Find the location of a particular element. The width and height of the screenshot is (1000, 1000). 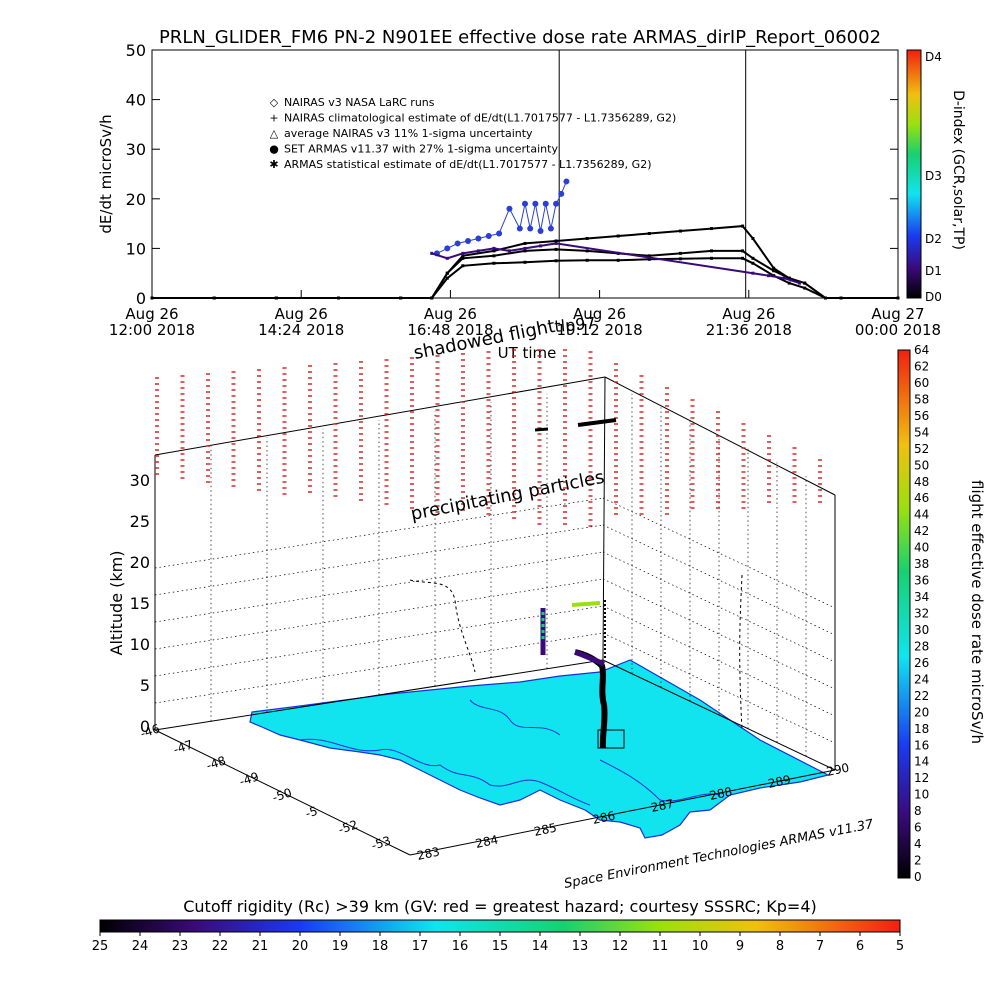

dose-rate-tick-label: 28 is located at coordinates (921, 646).